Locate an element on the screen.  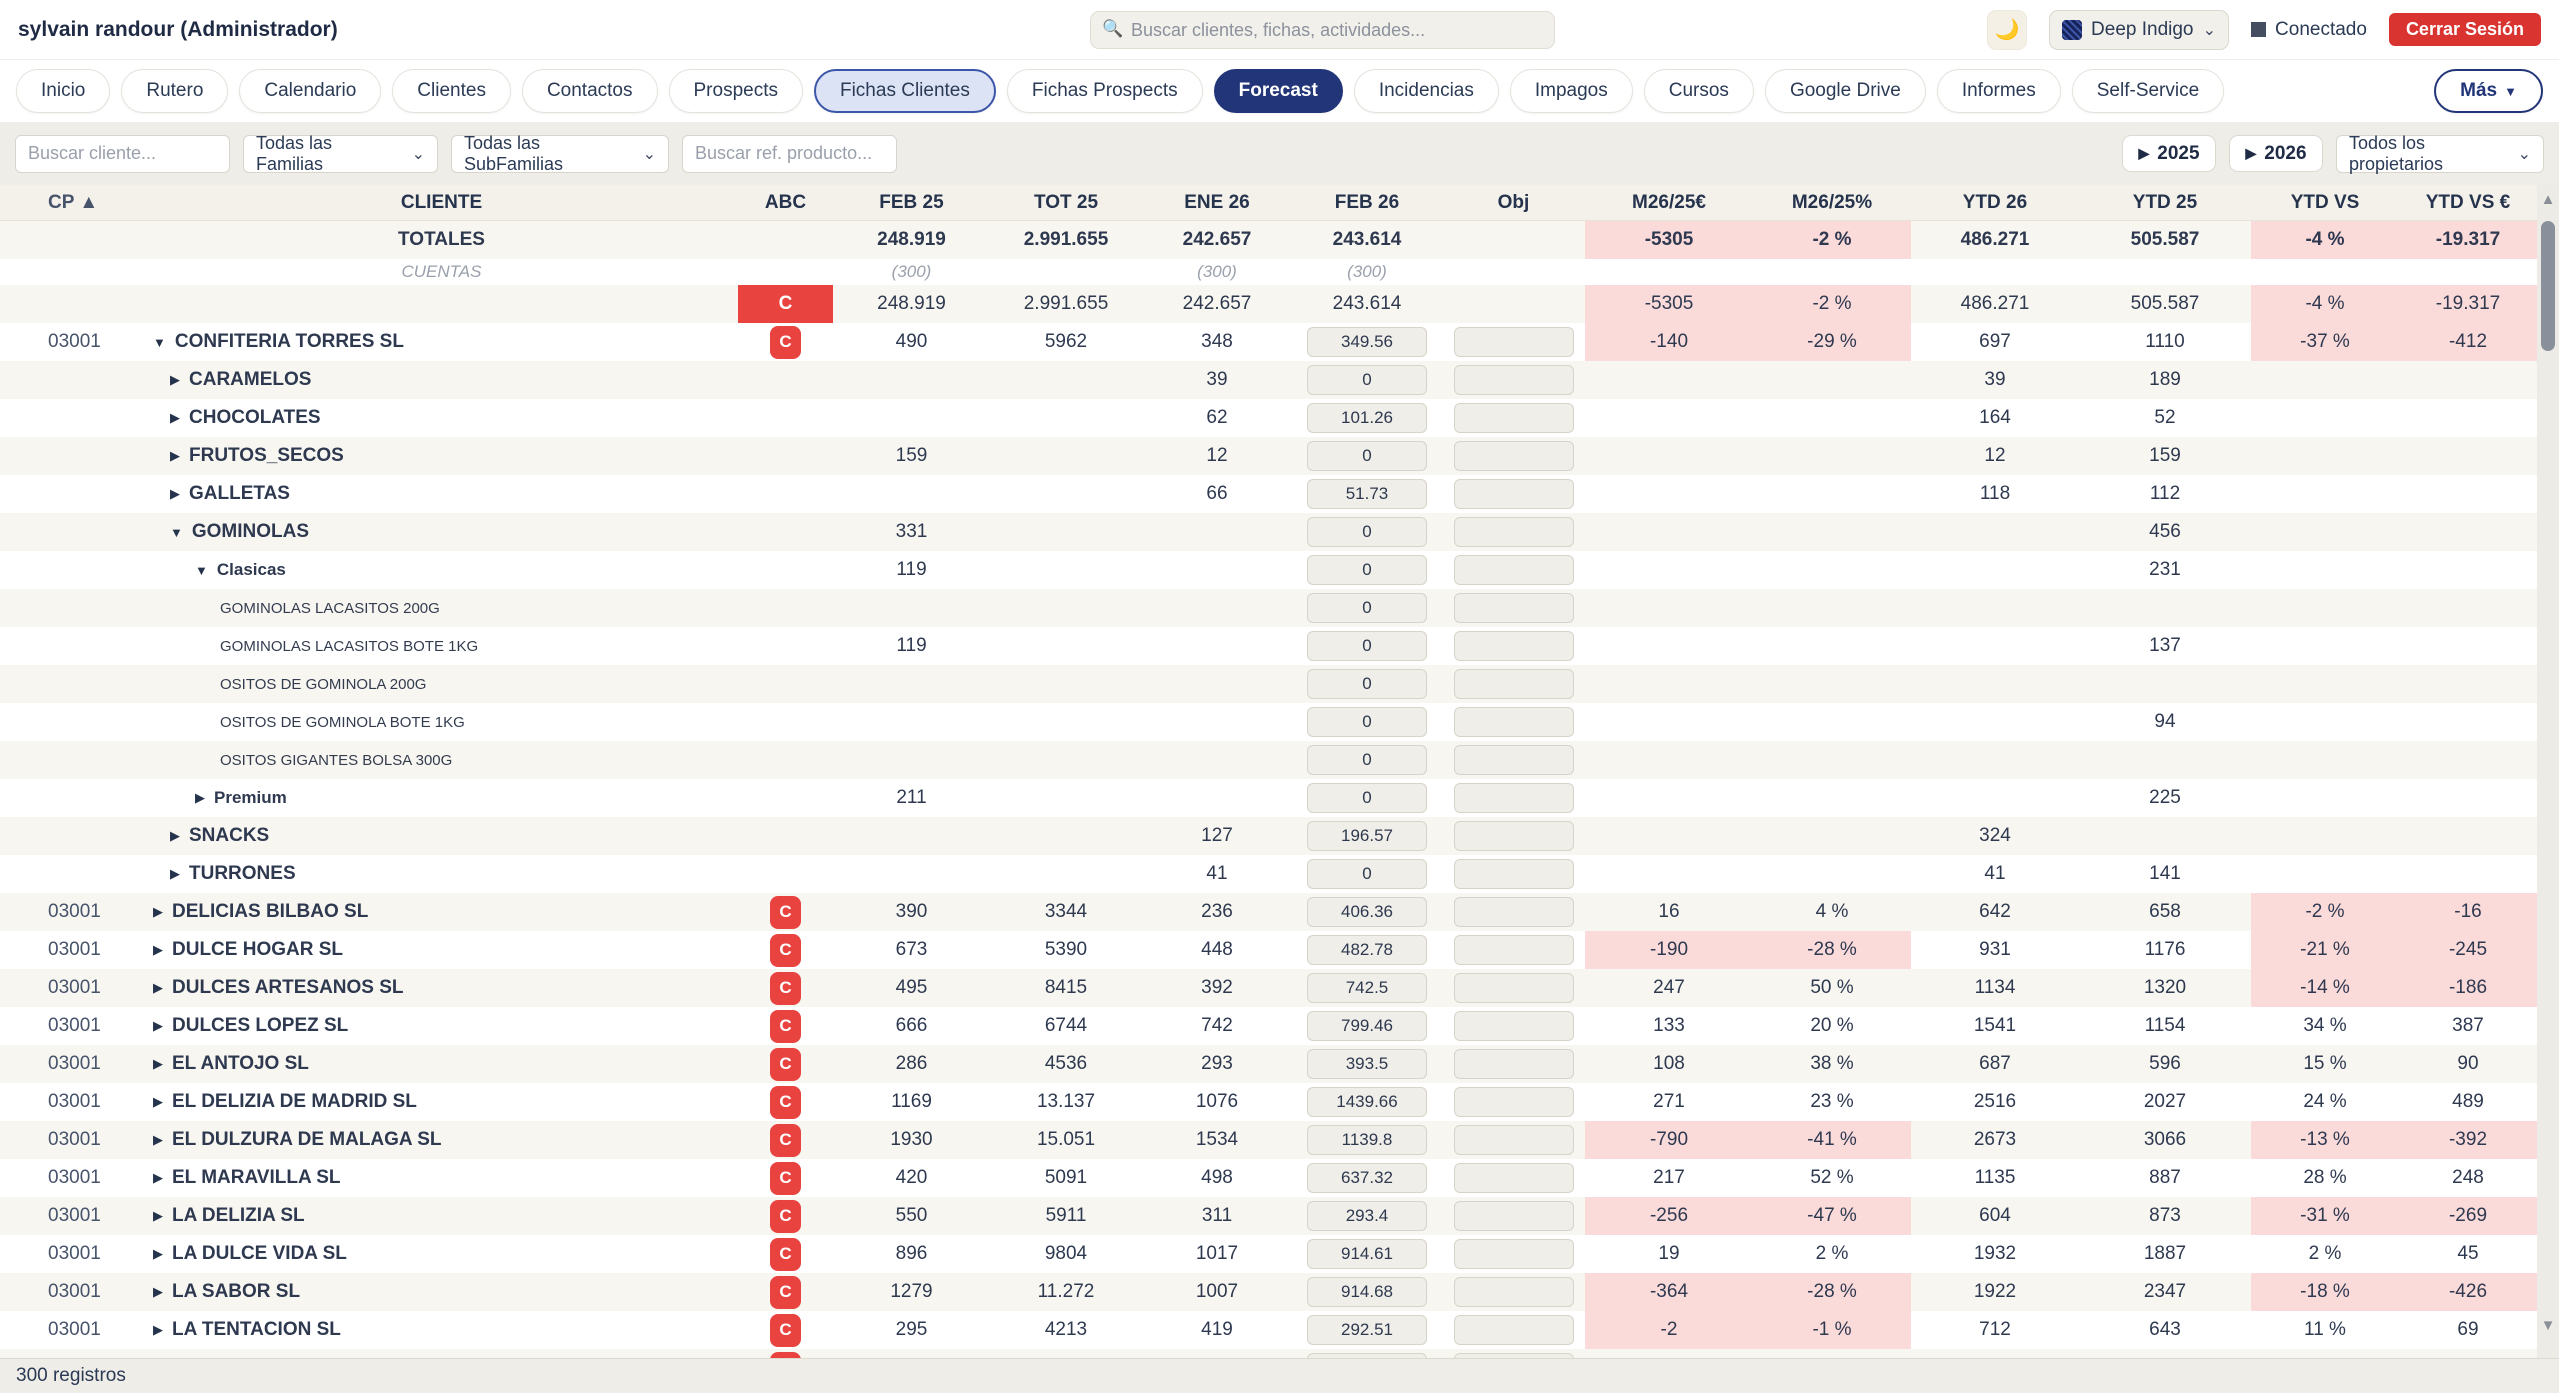
scrollbar-thumb is located at coordinates (2548, 286).